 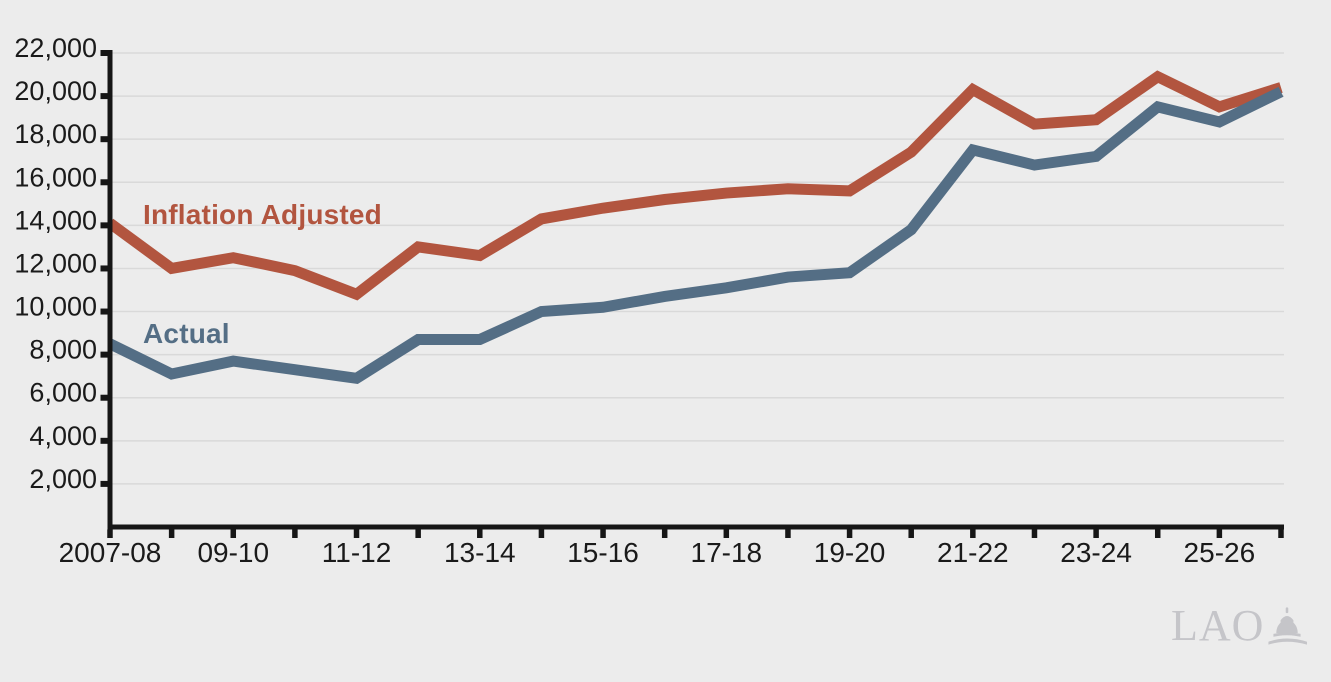 I want to click on x-tick-label: 21-22, so click(x=973, y=552).